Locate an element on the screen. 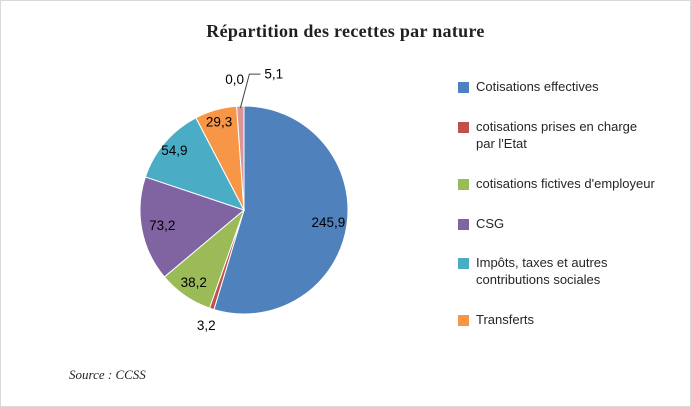 Image resolution: width=691 pixels, height=407 pixels. chart-title: Répartition des recettes par nature is located at coordinates (345, 31).